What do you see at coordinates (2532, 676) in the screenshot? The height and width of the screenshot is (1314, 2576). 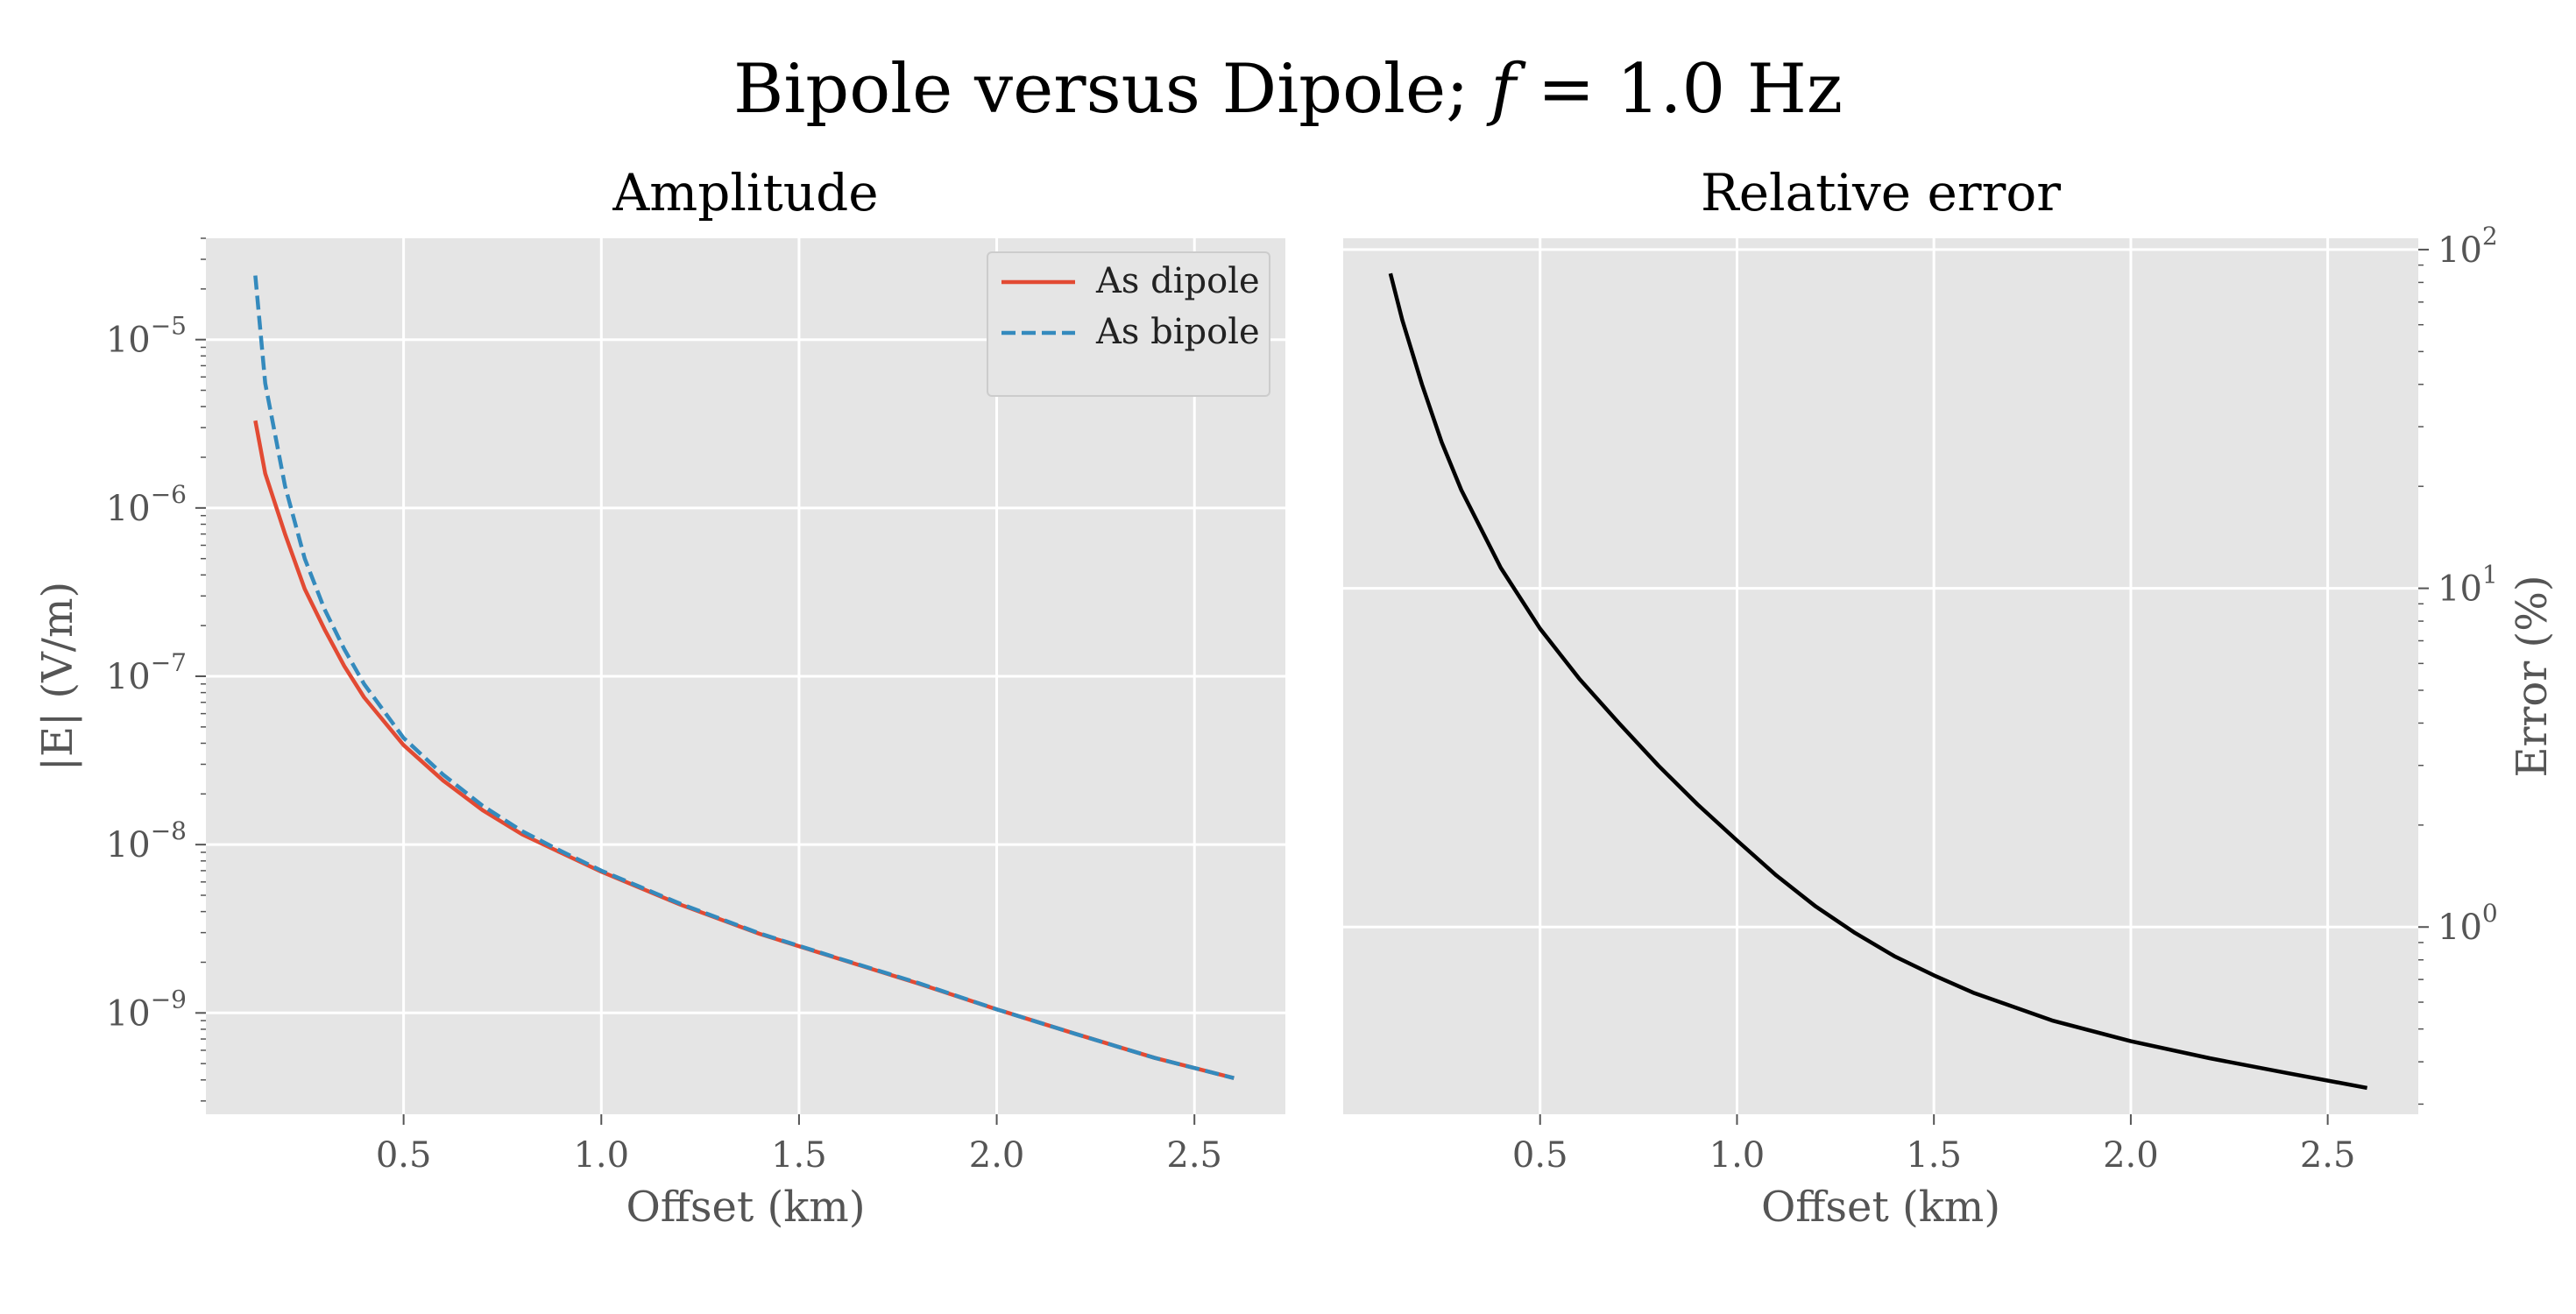 I see `y-axis-label: Error (%)` at bounding box center [2532, 676].